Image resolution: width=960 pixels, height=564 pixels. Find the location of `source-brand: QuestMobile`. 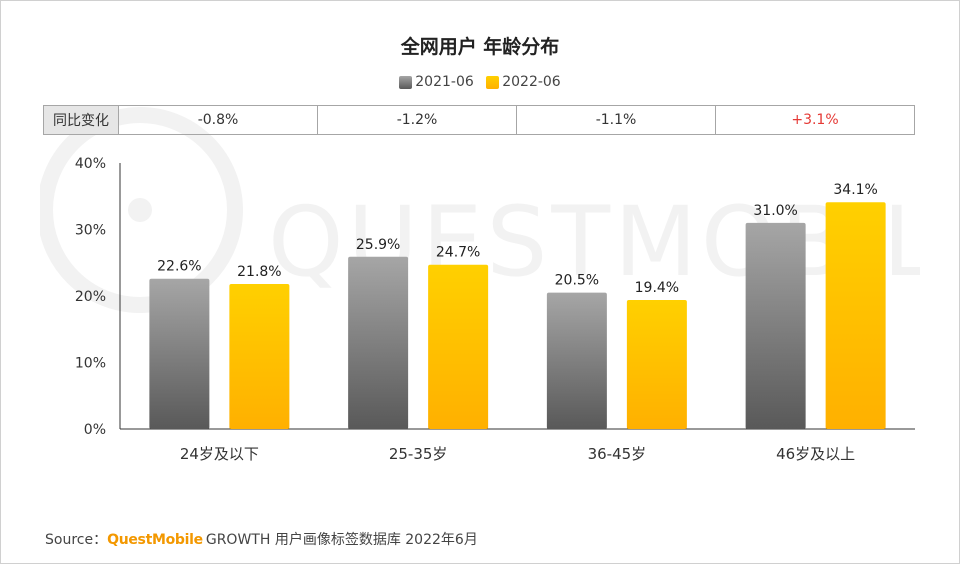

source-brand: QuestMobile is located at coordinates (155, 540).